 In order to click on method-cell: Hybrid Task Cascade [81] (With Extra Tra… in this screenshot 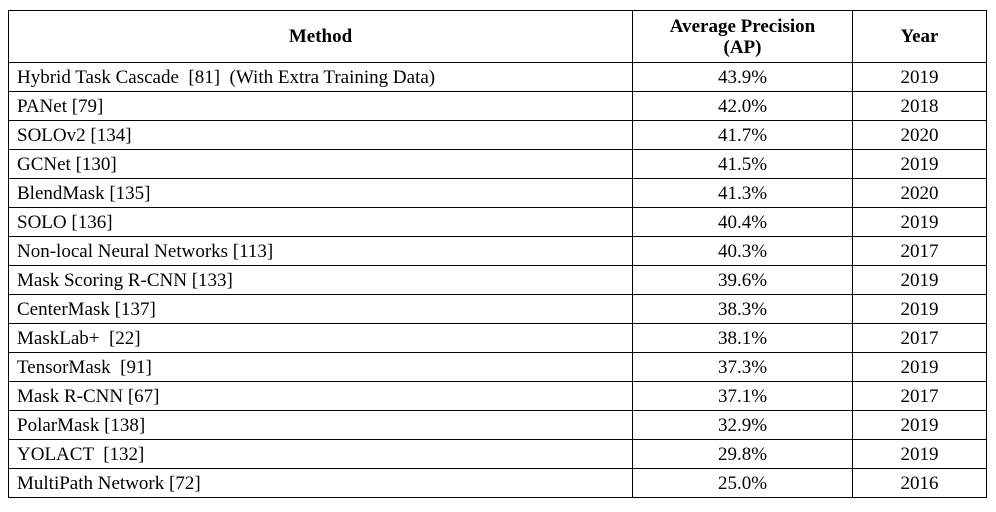, I will do `click(320, 77)`.